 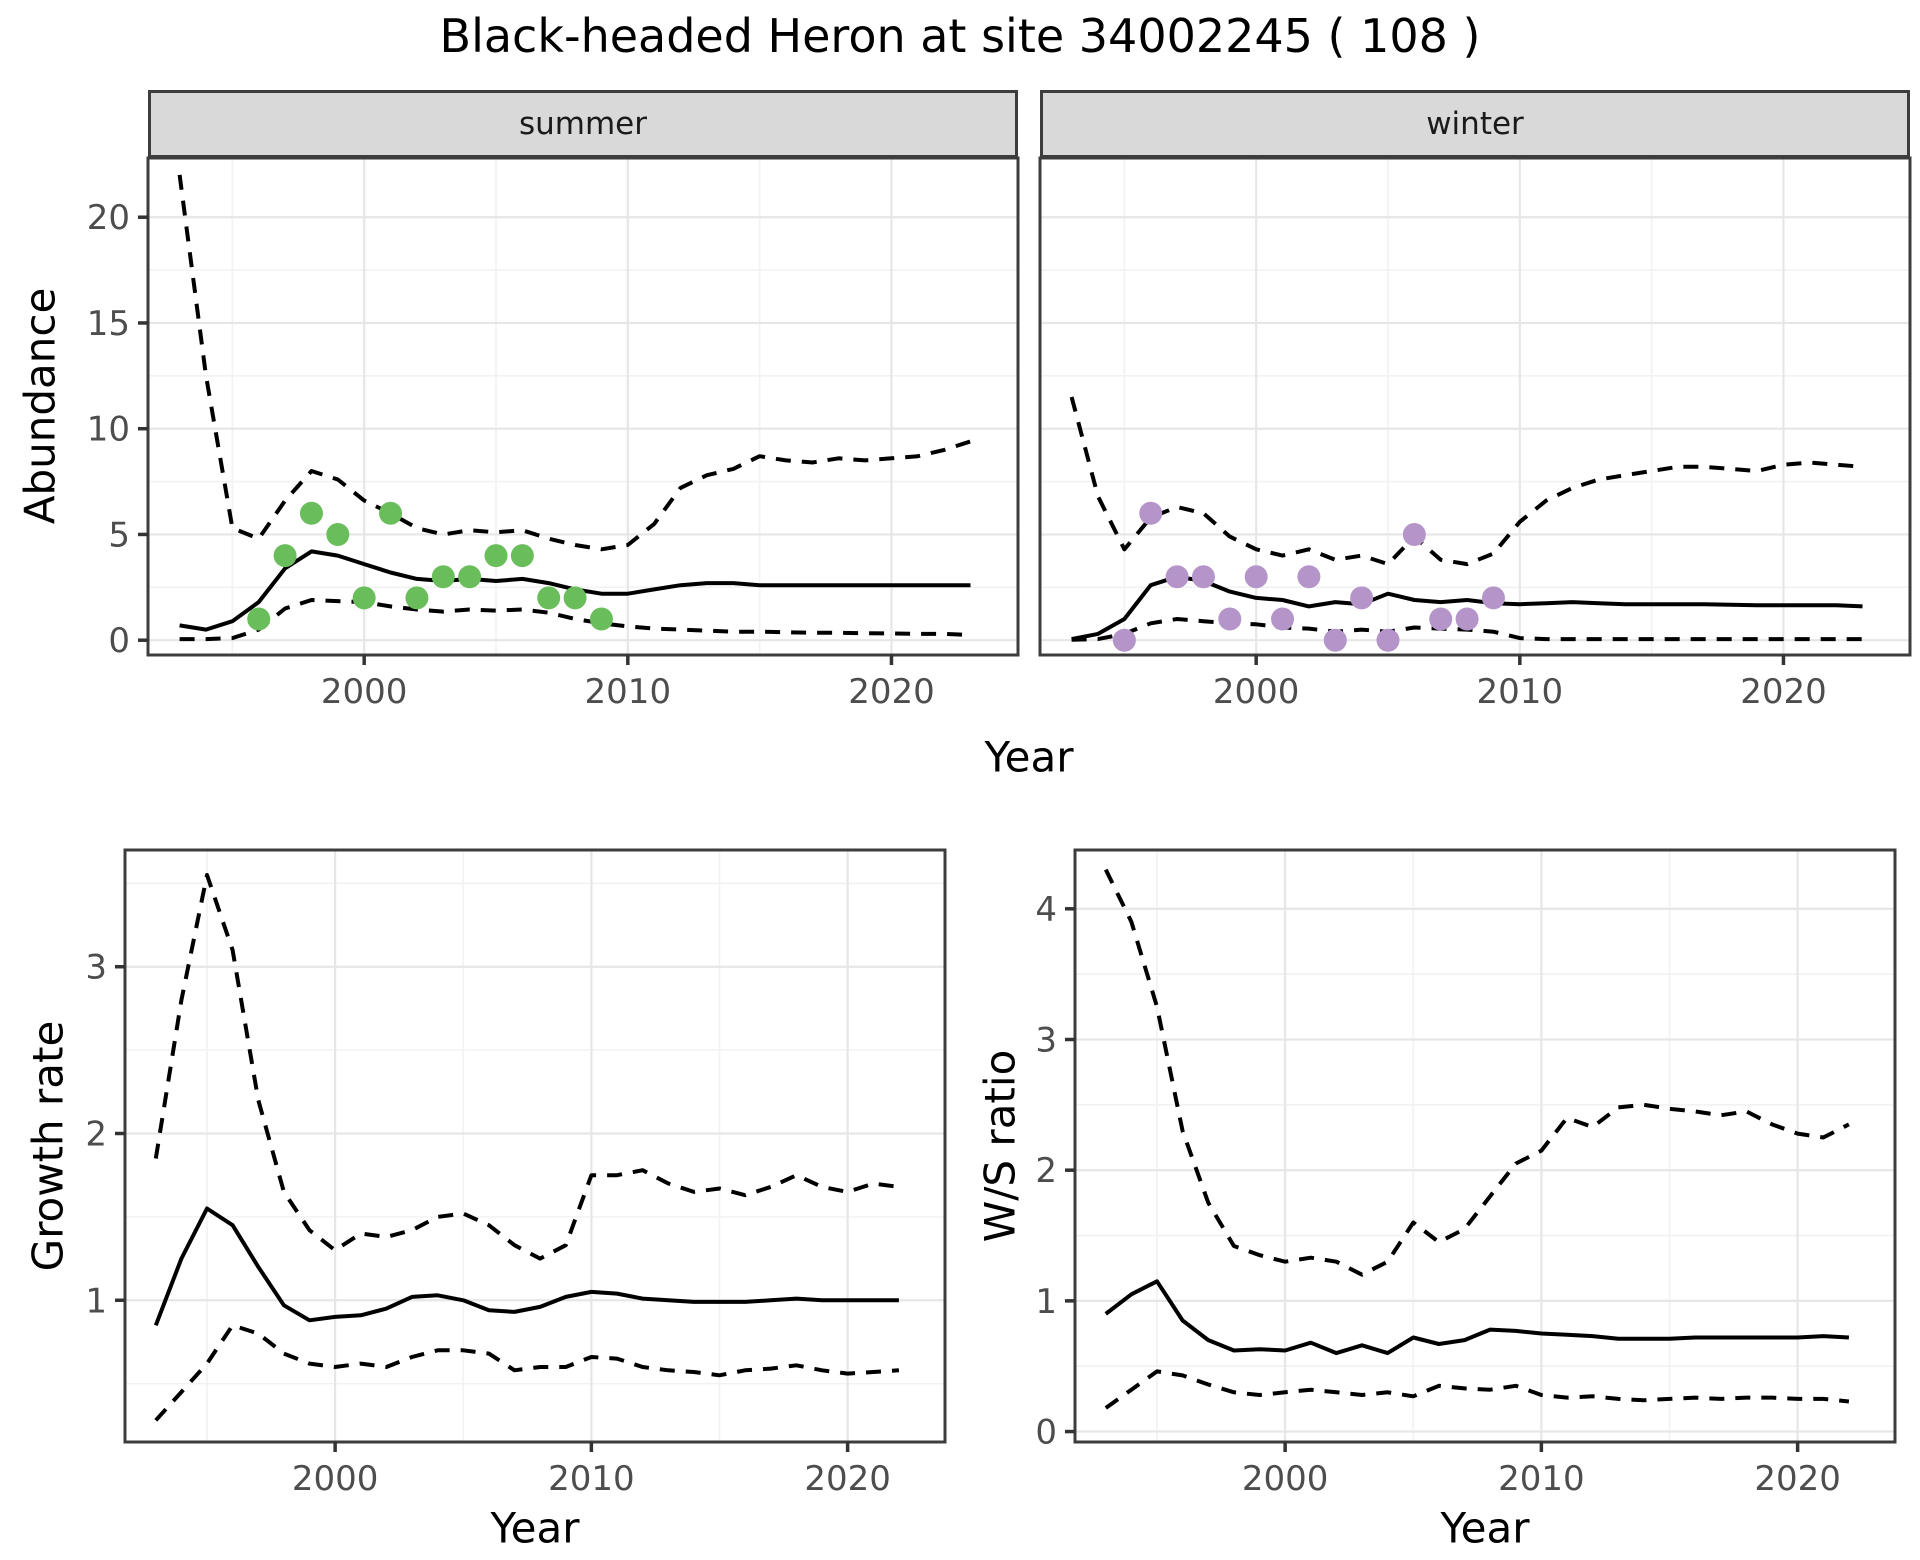 I want to click on axis-title-year-growth: Year, so click(x=535, y=1528).